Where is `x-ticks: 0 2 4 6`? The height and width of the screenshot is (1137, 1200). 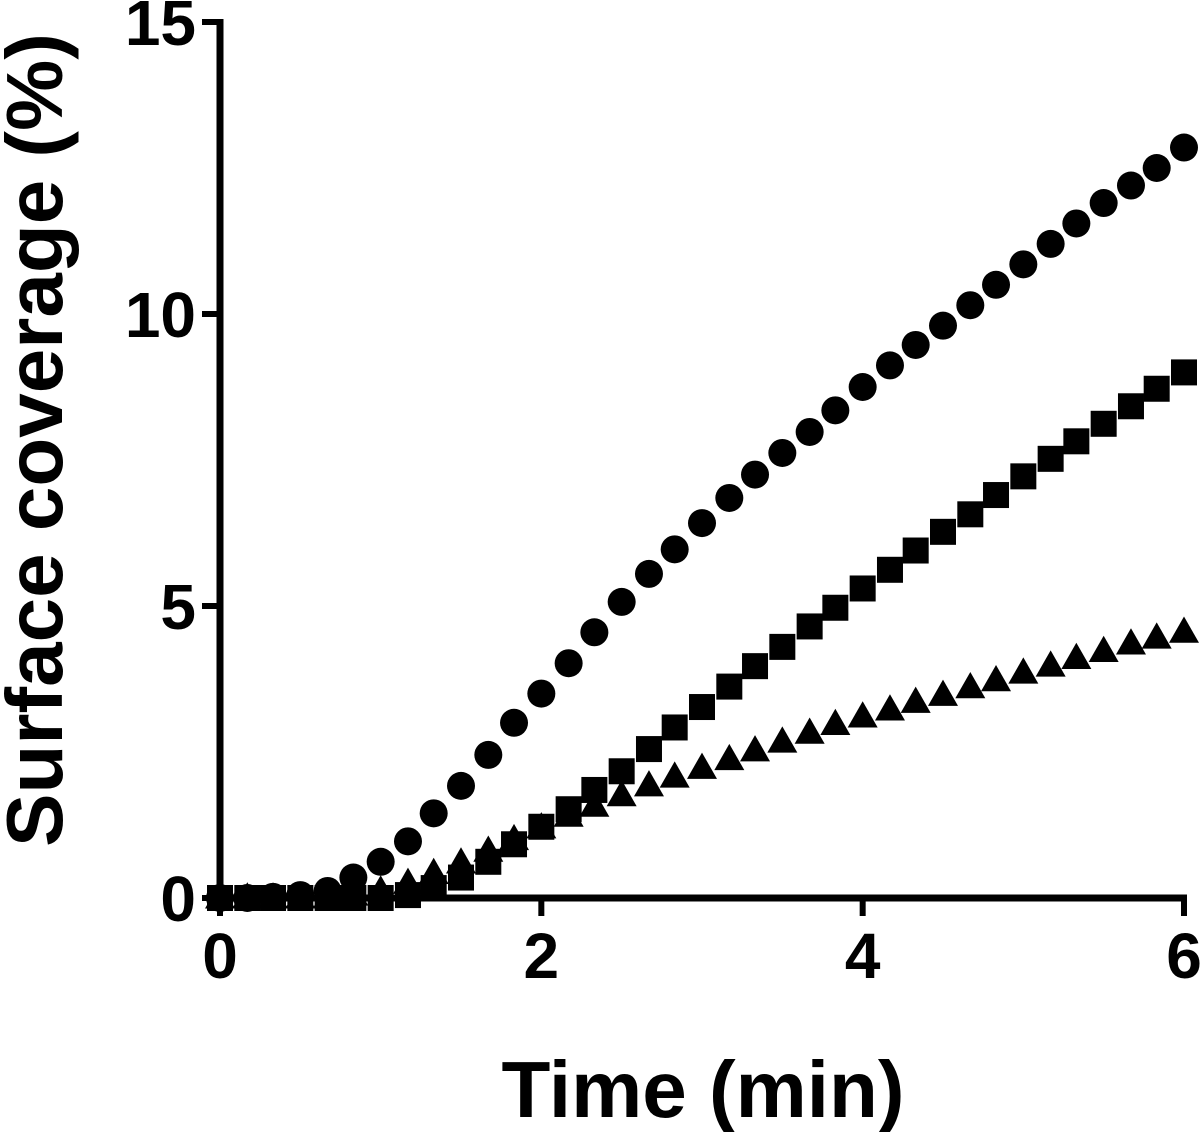 x-ticks: 0 2 4 6 is located at coordinates (701, 945).